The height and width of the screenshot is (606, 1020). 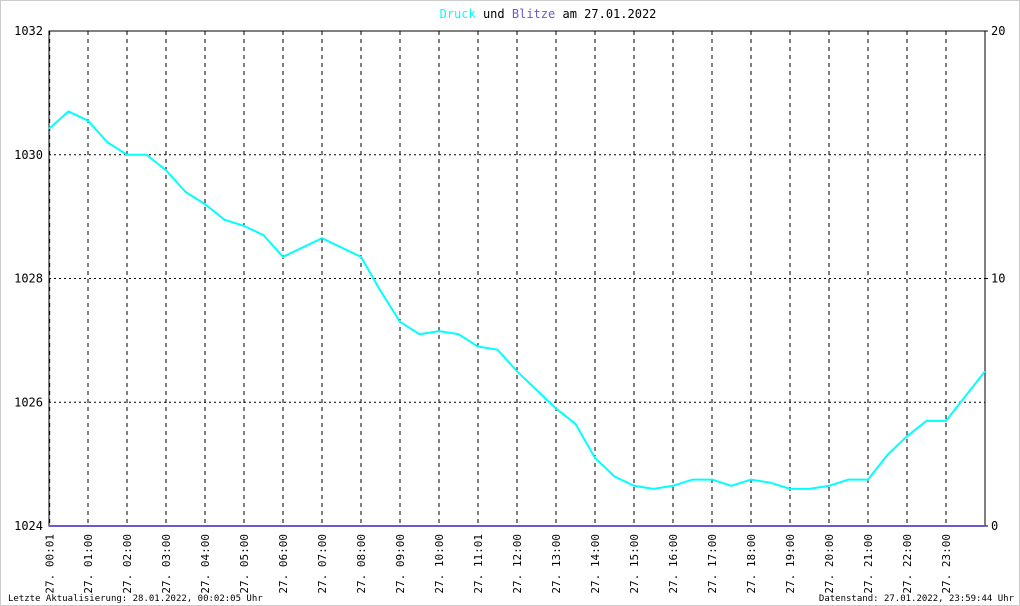 I want to click on x-tick-label: 27. 19:00, so click(x=790, y=564).